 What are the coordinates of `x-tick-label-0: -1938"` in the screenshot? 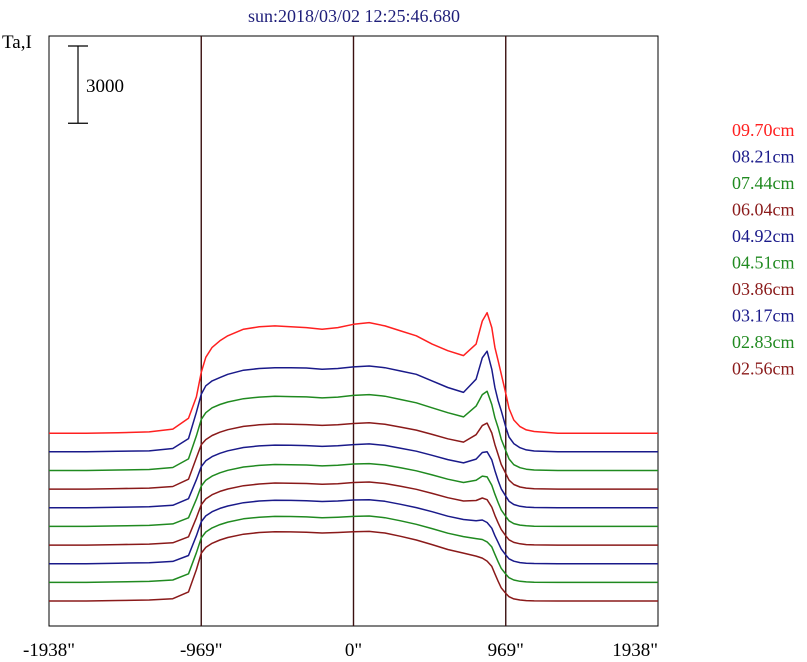 It's located at (49, 650).